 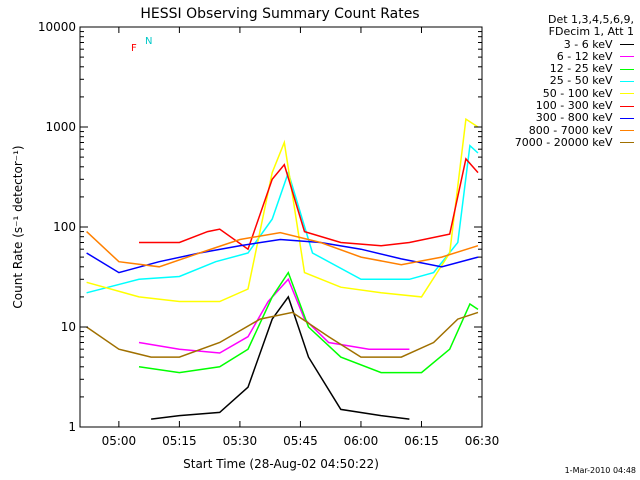 What do you see at coordinates (582, 81) in the screenshot?
I see `legend-label-3: 25 - 50 keV` at bounding box center [582, 81].